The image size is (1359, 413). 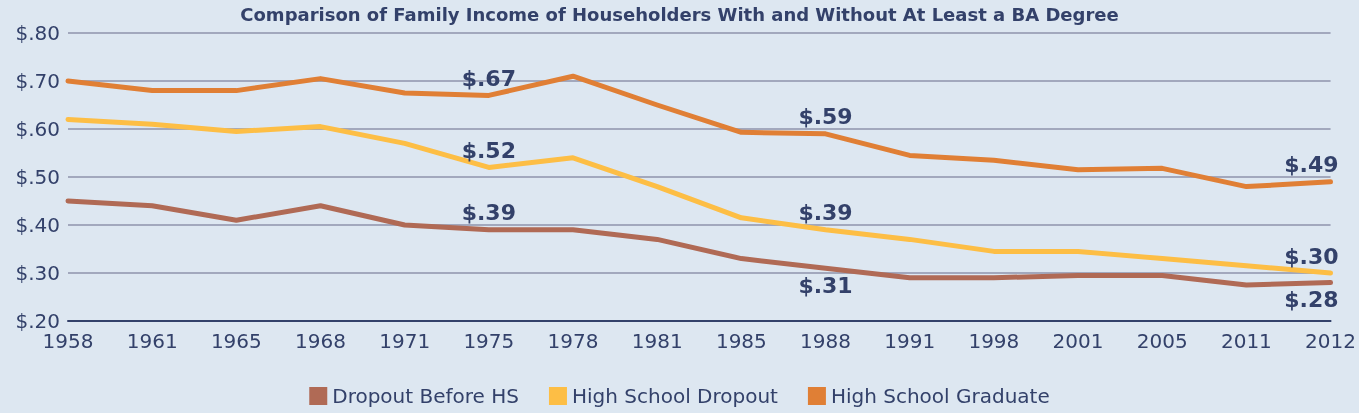 What do you see at coordinates (425, 396) in the screenshot?
I see `legend-label: Dropout Before HS` at bounding box center [425, 396].